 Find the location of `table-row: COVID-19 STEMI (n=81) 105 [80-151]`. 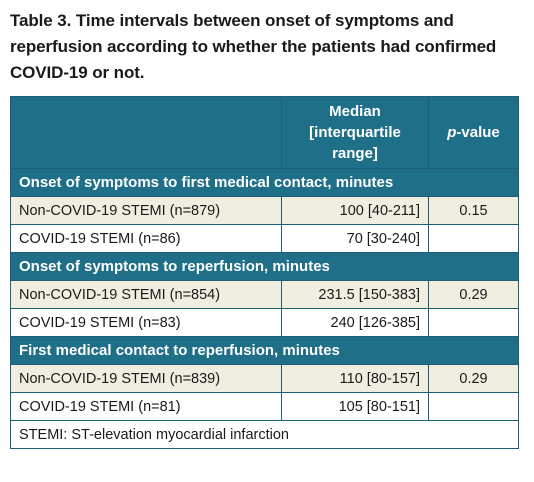

table-row: COVID-19 STEMI (n=81) 105 [80-151] is located at coordinates (264, 406).